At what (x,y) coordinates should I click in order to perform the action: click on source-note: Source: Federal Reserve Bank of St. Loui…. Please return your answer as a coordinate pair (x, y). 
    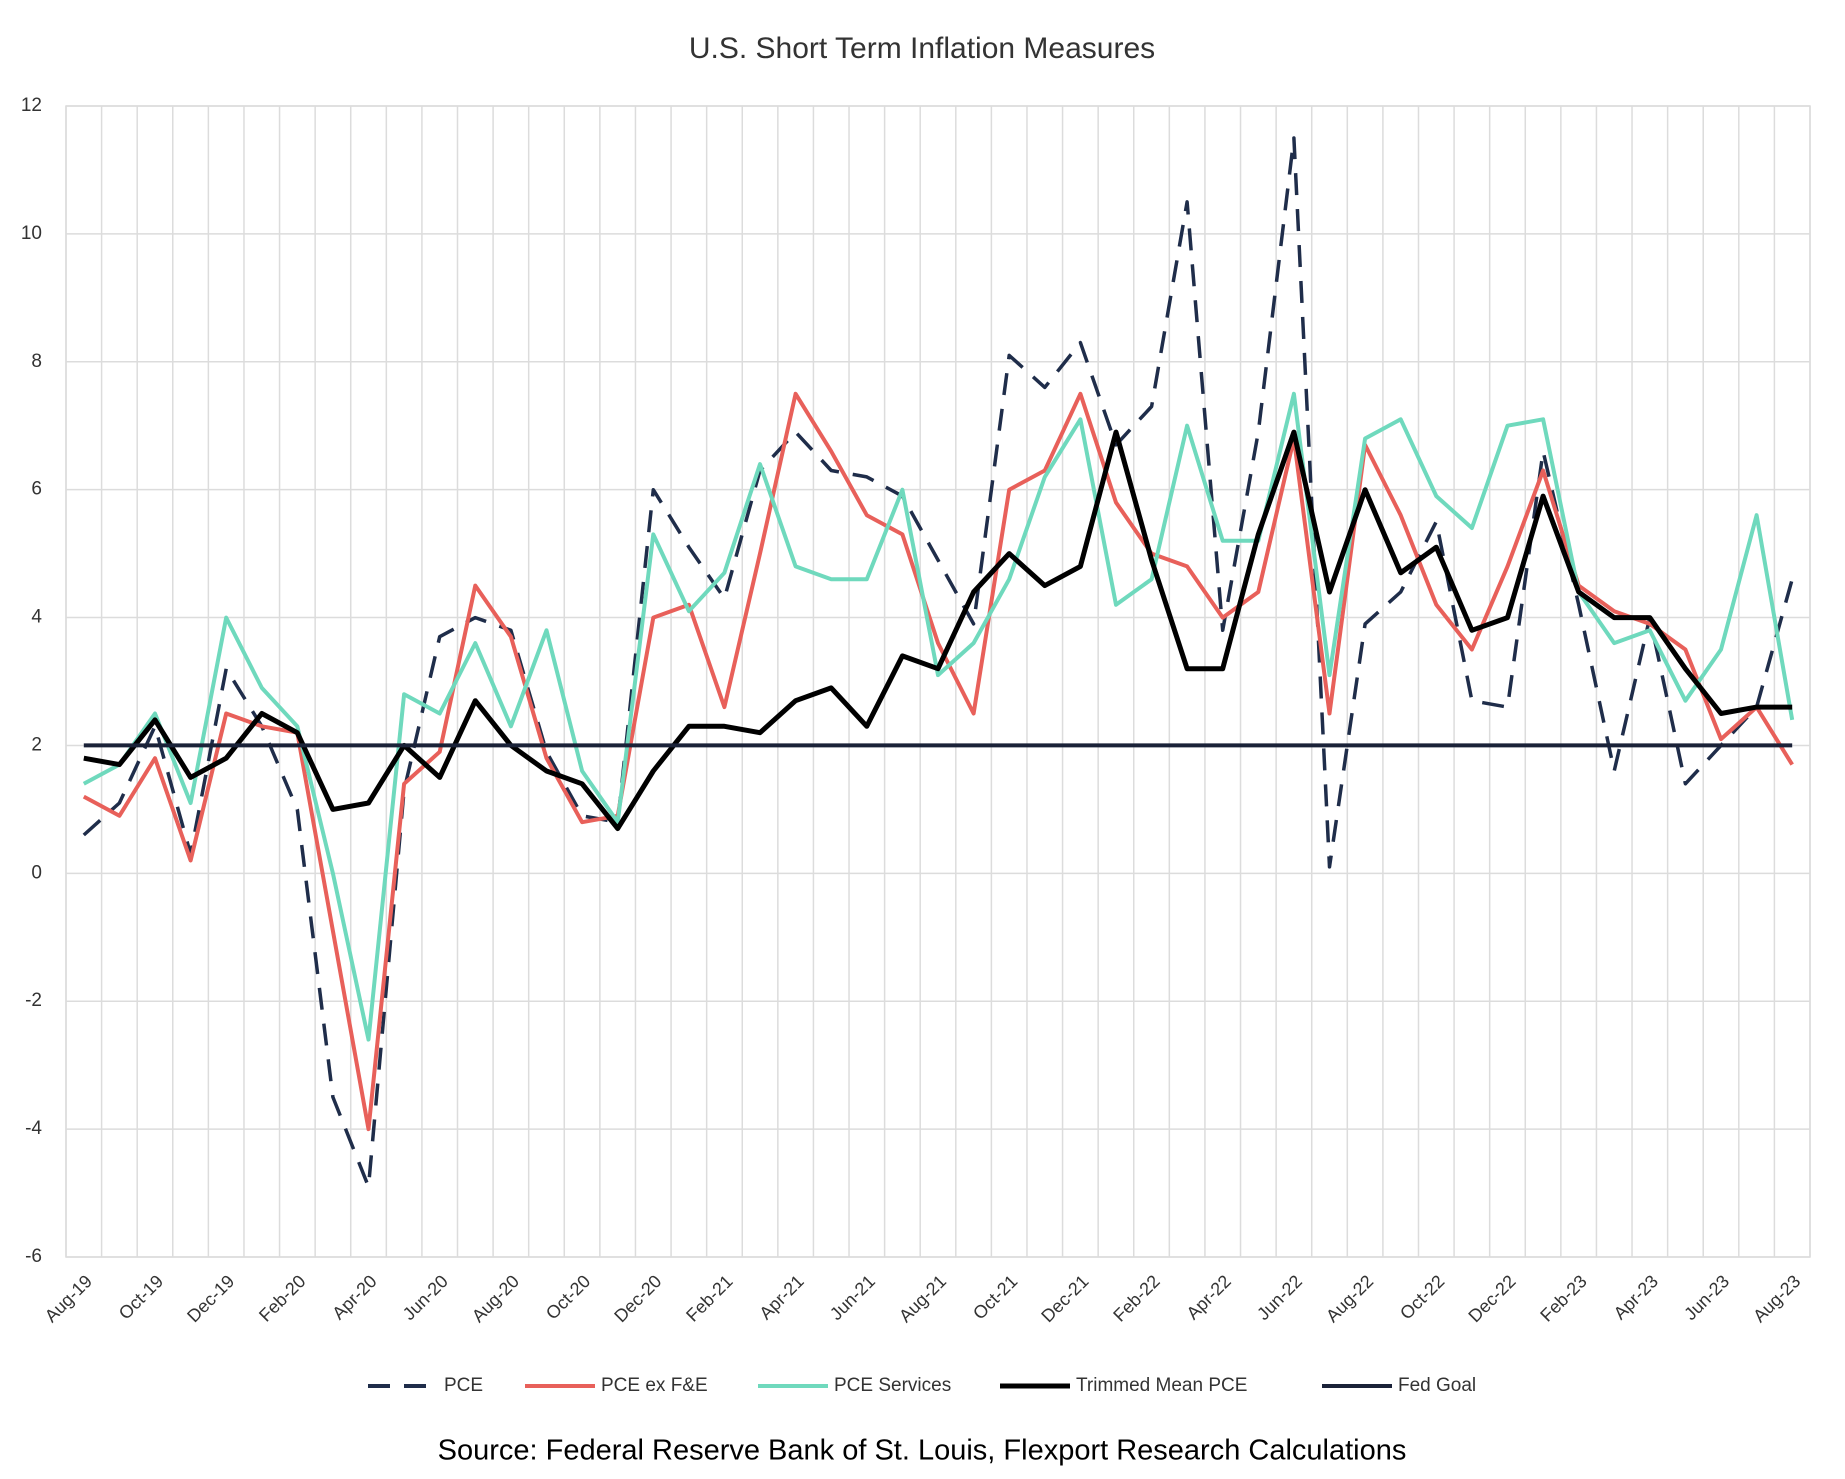
    Looking at the image, I should click on (922, 1451).